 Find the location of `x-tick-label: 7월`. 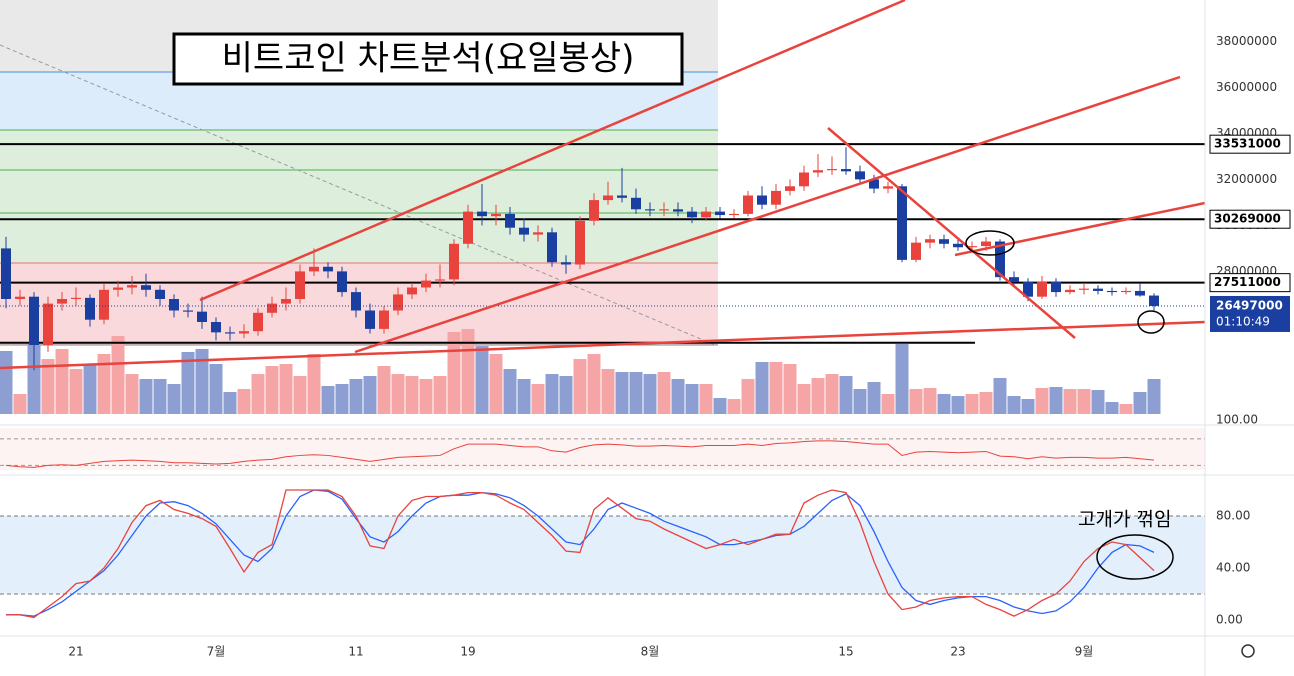

x-tick-label: 7월 is located at coordinates (216, 652).